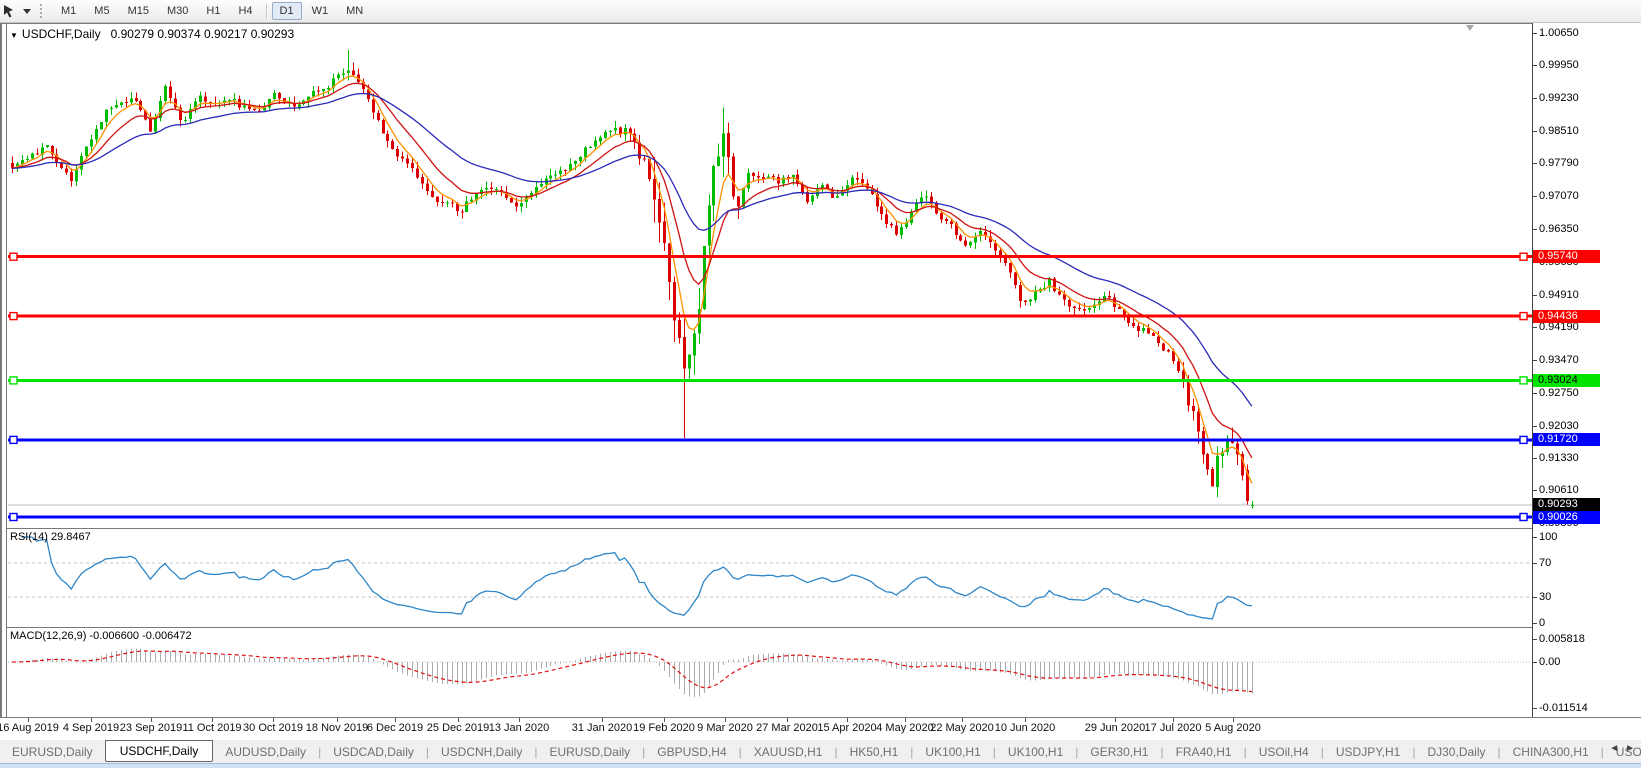 This screenshot has width=1641, height=768. Describe the element at coordinates (245, 11) in the screenshot. I see `timeframe-button-h4: H4` at that location.